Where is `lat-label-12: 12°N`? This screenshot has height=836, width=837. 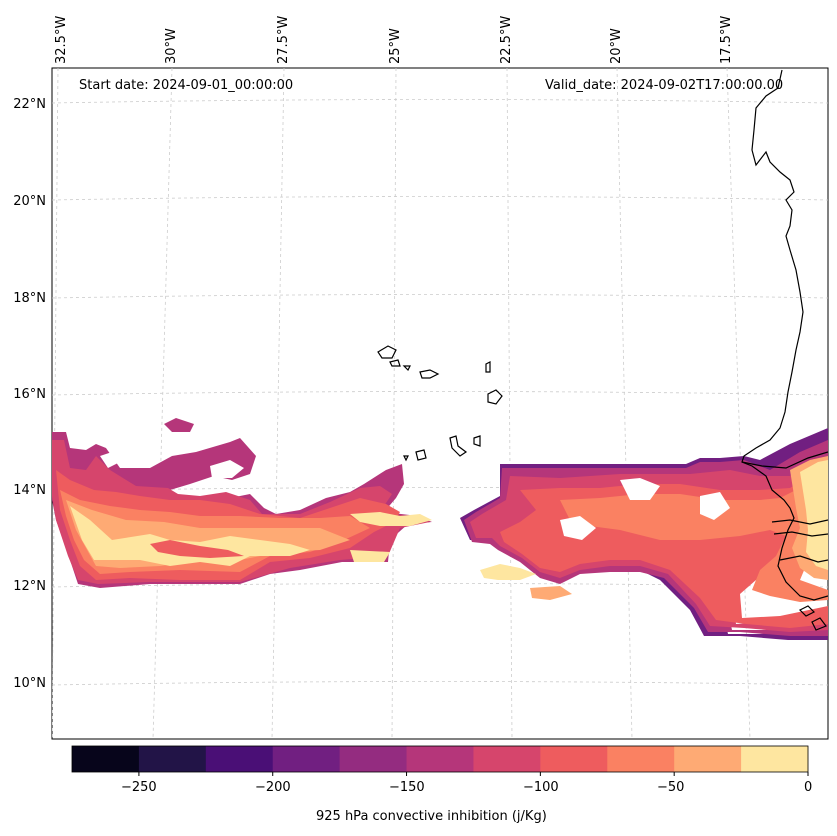
lat-label-12: 12°N is located at coordinates (29, 586).